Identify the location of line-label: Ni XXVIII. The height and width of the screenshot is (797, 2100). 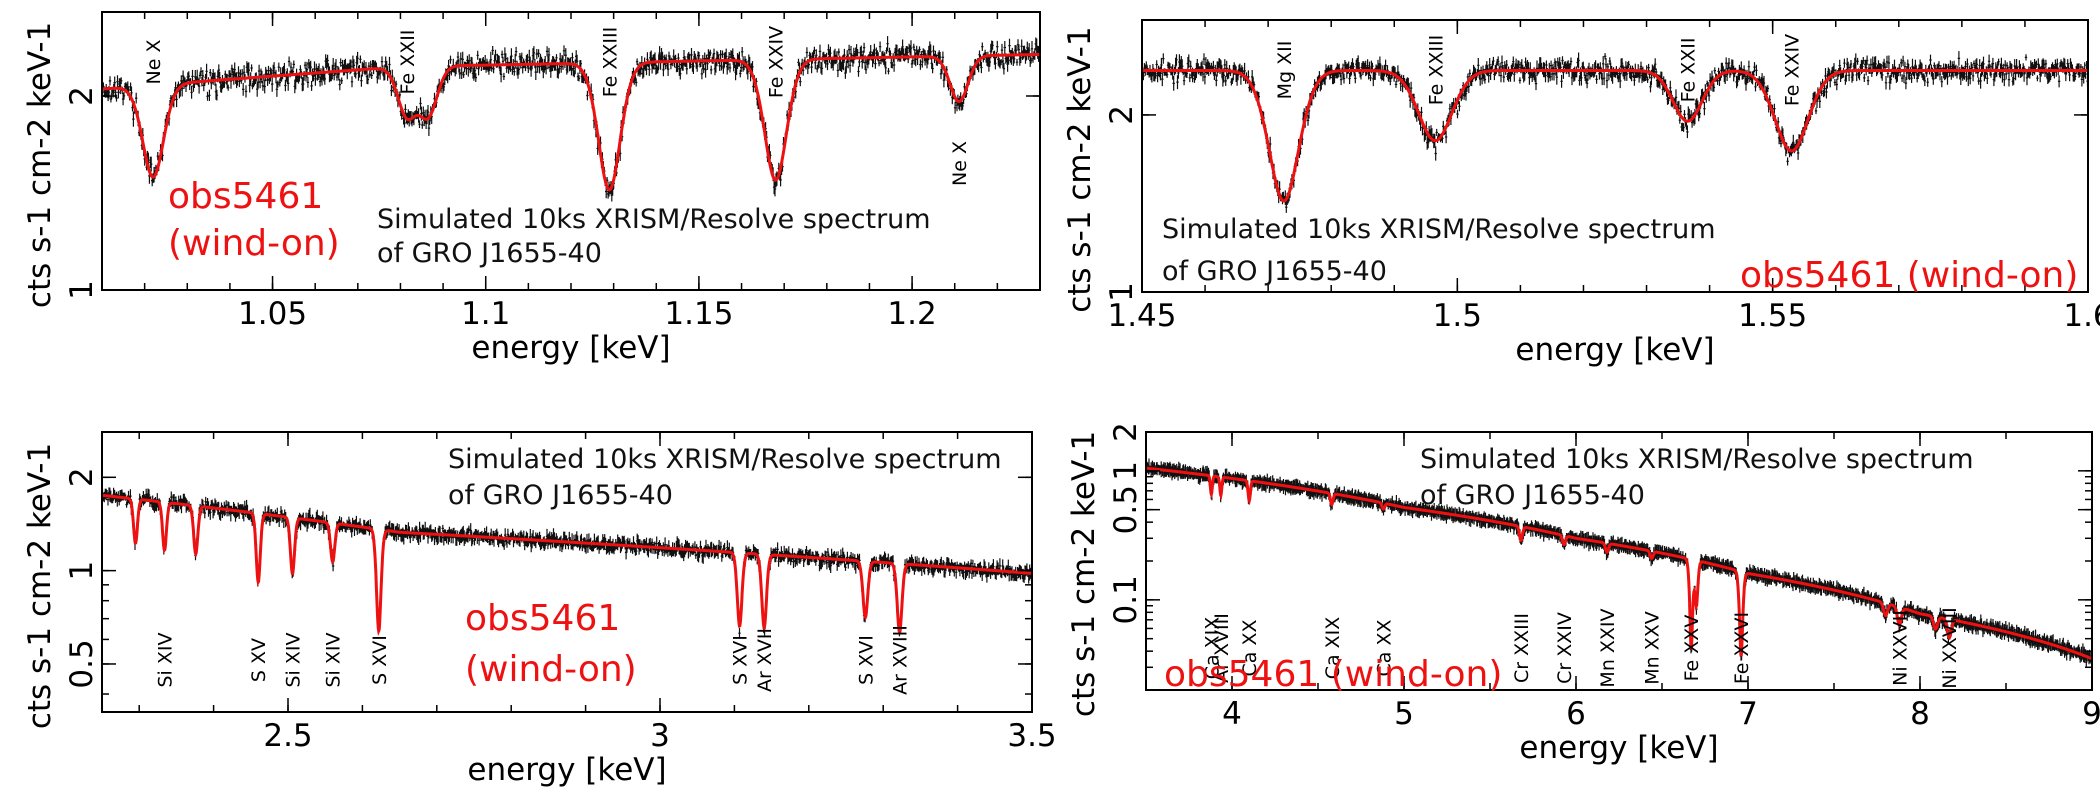
(1950, 647).